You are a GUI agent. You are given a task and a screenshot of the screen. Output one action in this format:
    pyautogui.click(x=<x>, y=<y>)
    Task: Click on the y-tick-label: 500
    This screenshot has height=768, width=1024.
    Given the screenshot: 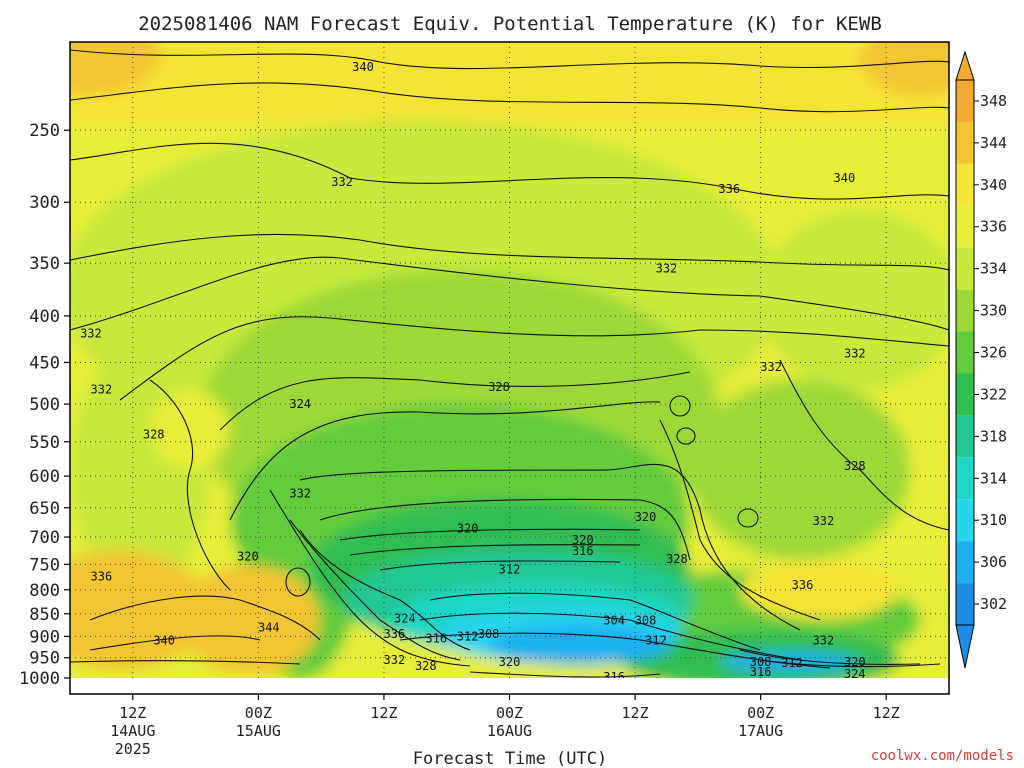 What is the action you would take?
    pyautogui.click(x=44, y=405)
    